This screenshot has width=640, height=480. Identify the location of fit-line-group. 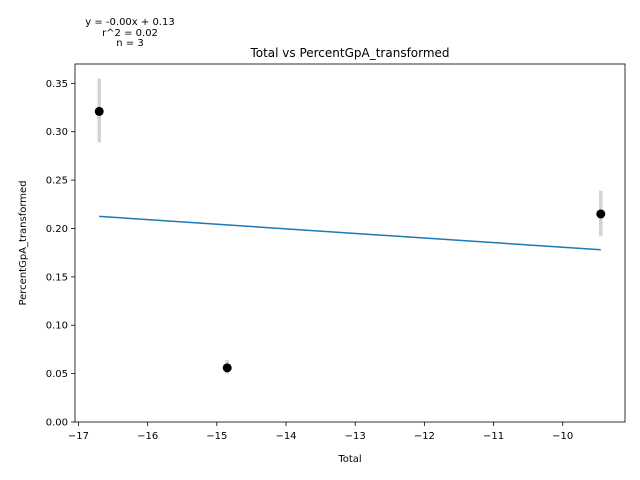
(350, 233).